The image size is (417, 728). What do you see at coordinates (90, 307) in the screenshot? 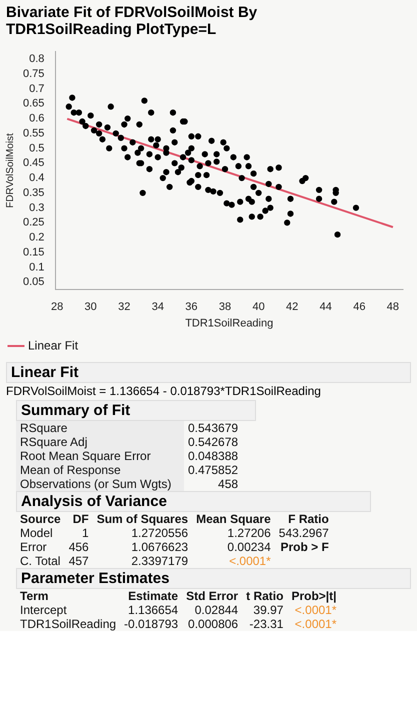
I see `x-tick-label: 30` at bounding box center [90, 307].